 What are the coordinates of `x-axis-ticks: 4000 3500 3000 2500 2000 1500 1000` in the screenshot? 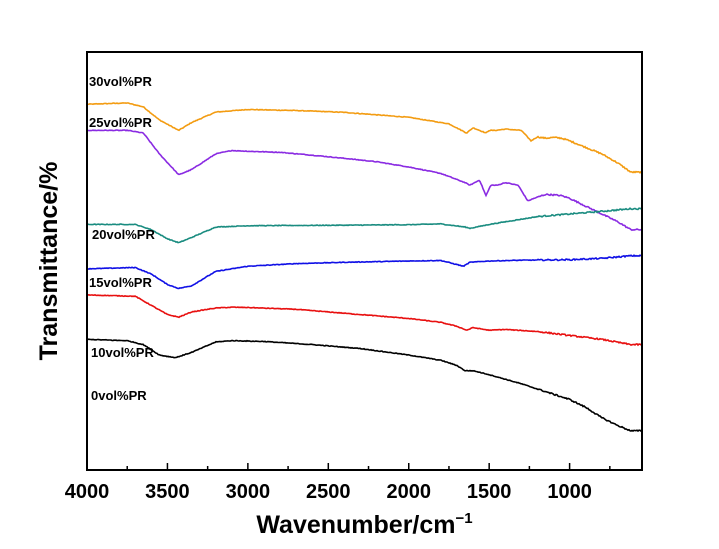 It's located at (338, 483).